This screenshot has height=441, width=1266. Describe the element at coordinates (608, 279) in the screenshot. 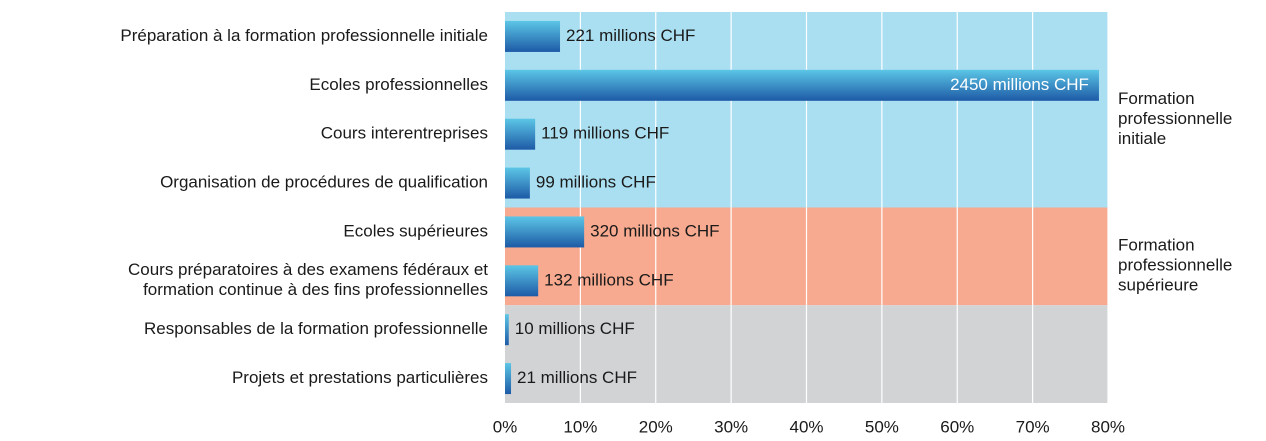

I see `data-label: 132 millions CHF` at that location.